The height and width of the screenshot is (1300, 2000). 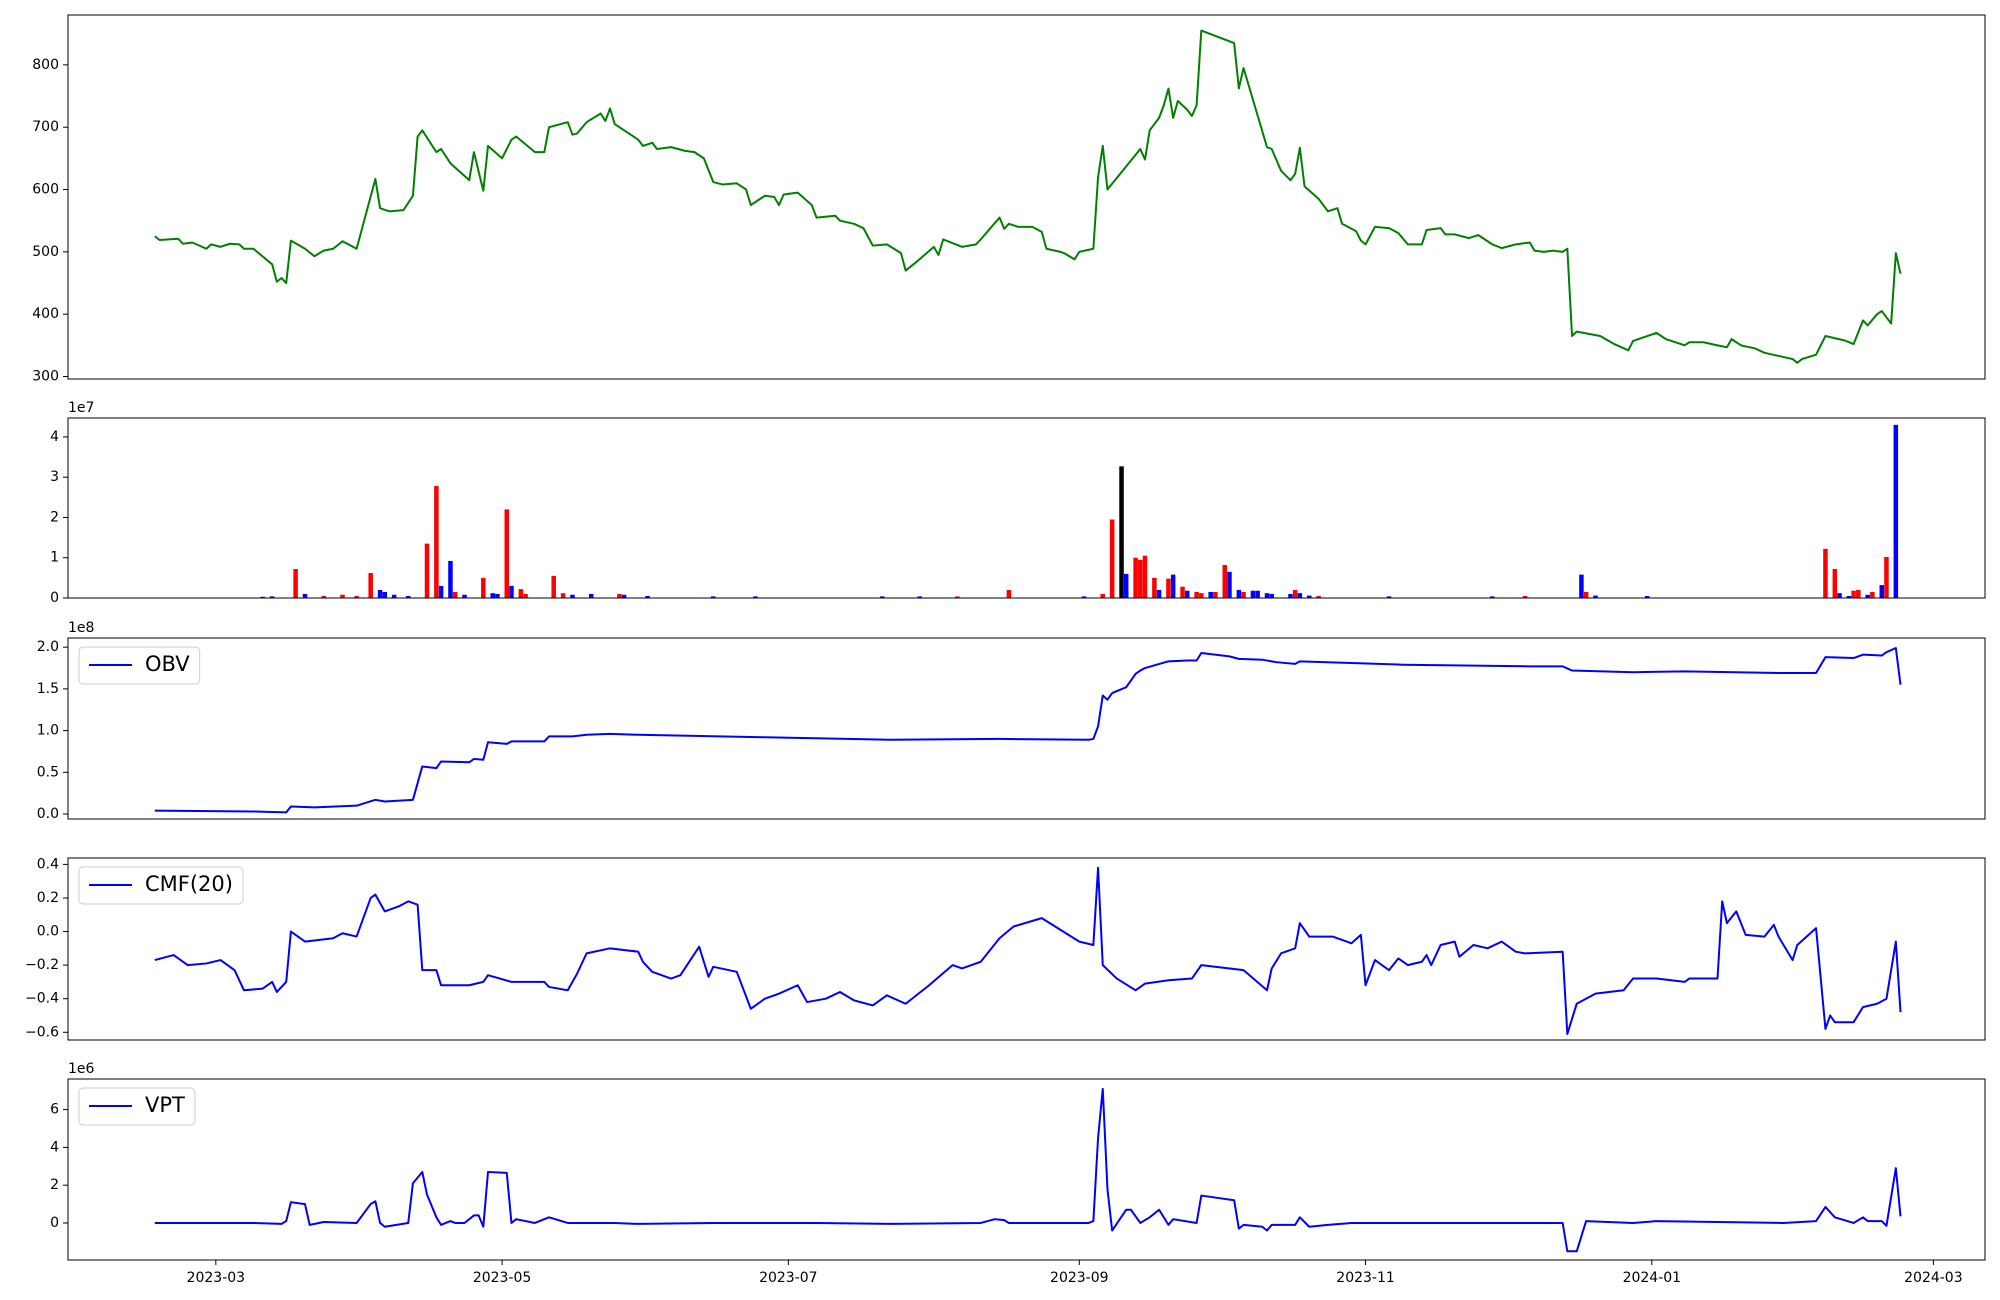 What do you see at coordinates (54, 1110) in the screenshot?
I see `y-tick-label: 6` at bounding box center [54, 1110].